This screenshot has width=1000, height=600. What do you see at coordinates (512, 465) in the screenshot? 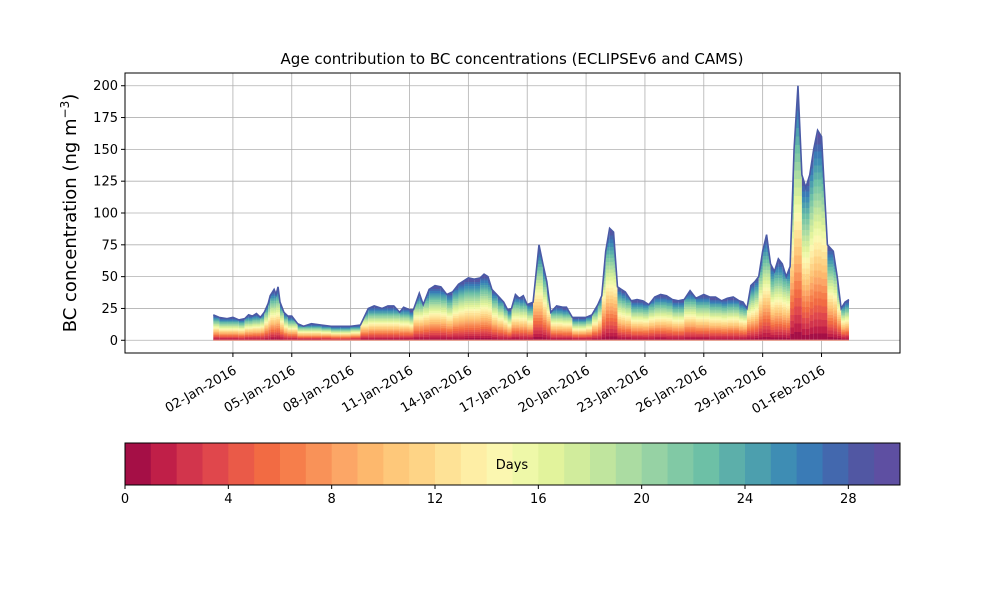
I see `colorbar-label: Days` at bounding box center [512, 465].